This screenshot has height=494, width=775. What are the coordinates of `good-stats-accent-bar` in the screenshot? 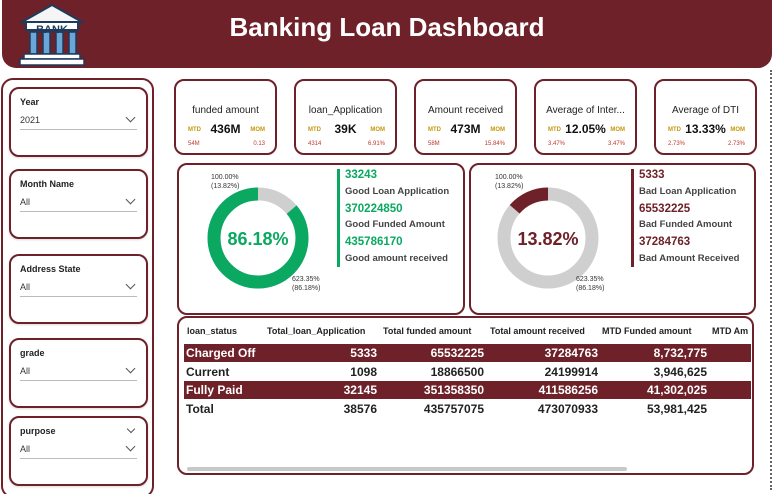 It's located at (338, 218).